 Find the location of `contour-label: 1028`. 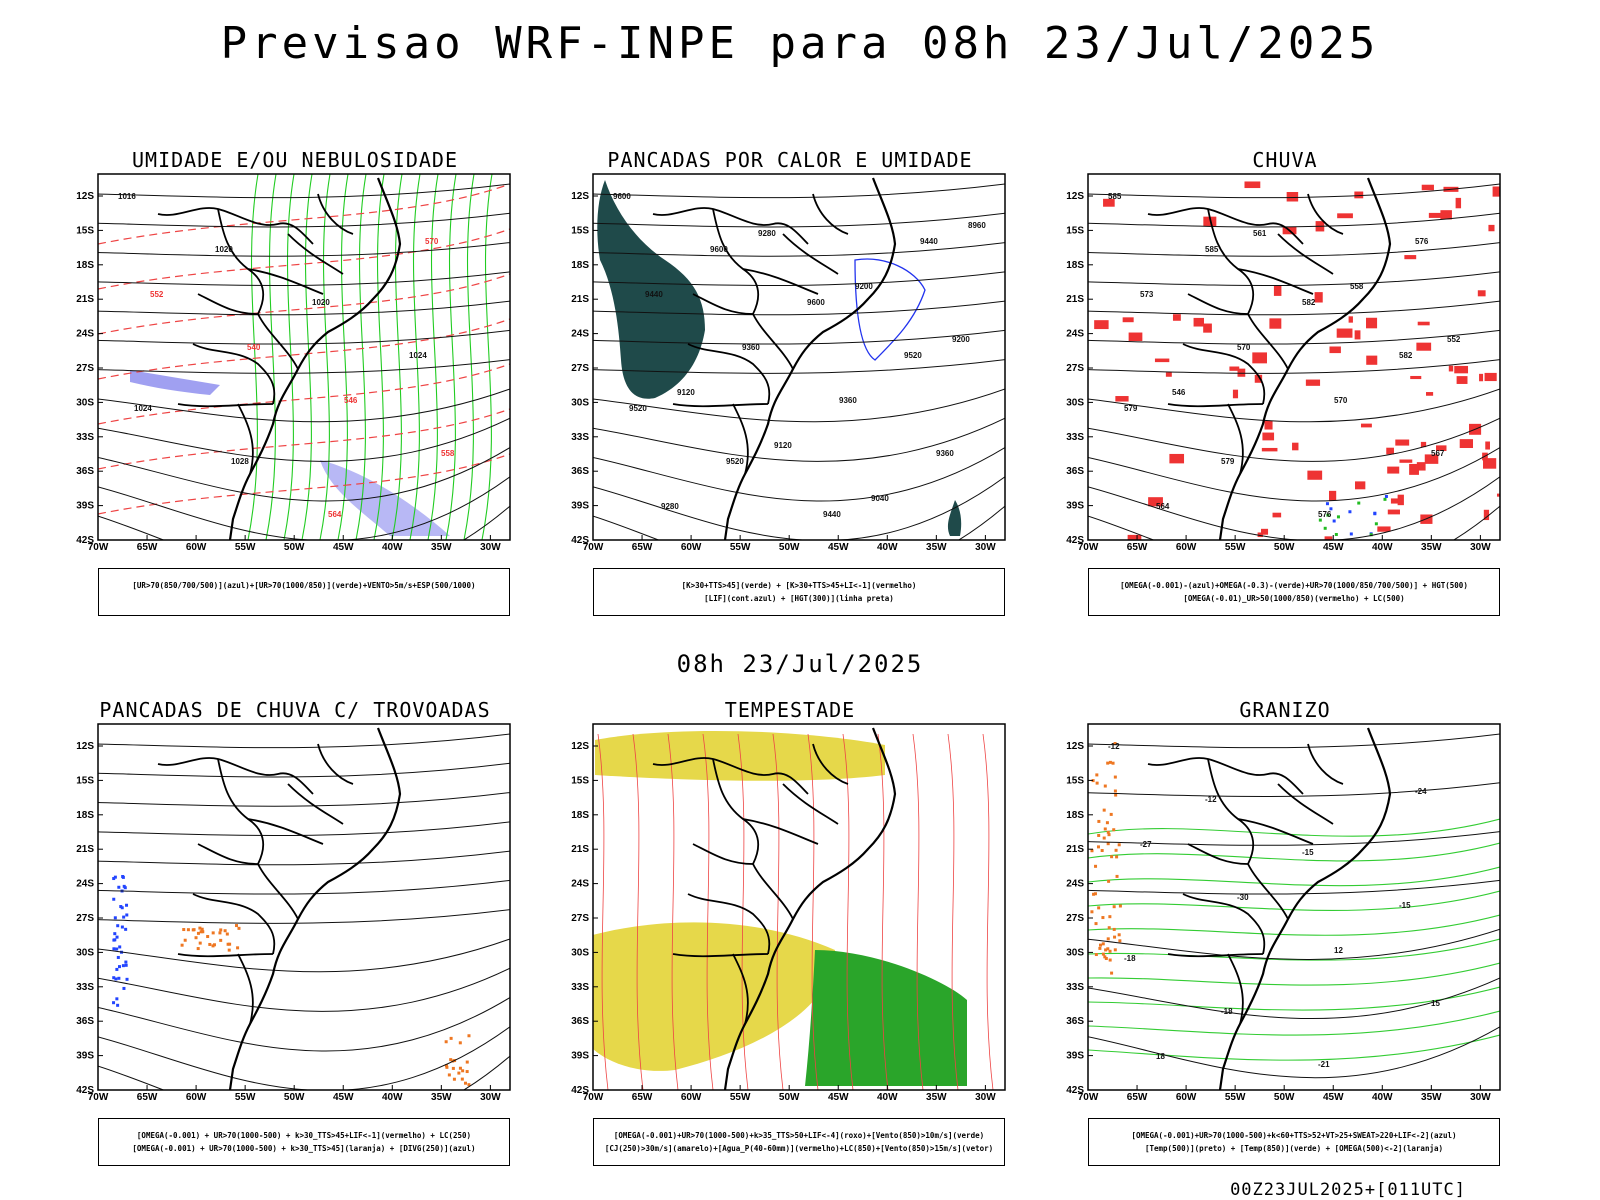

contour-label: 1028 is located at coordinates (240, 461).